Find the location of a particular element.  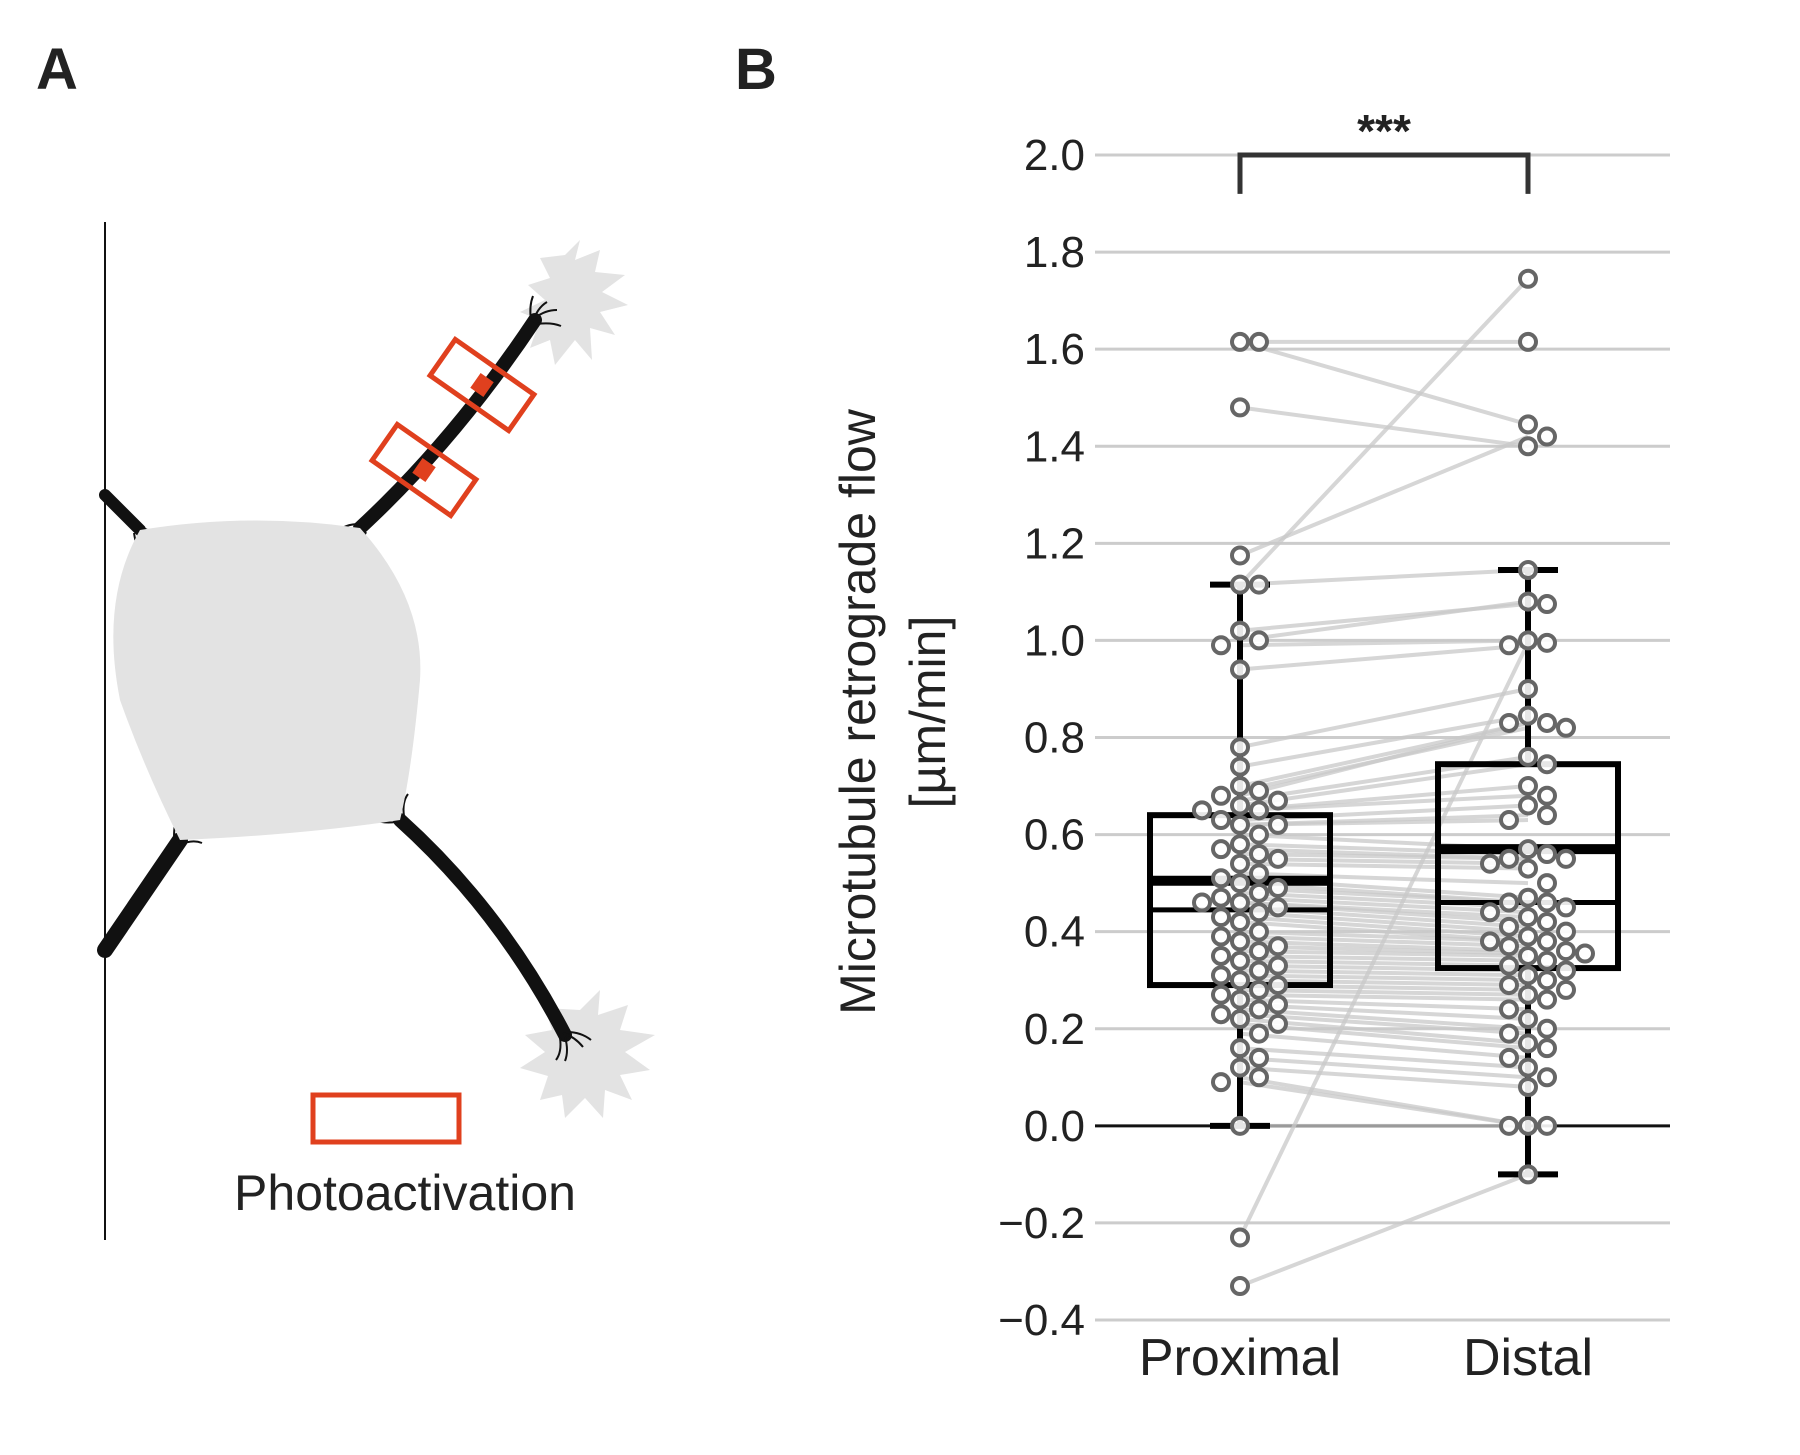

category-label-proximal: Proximal is located at coordinates (1240, 1358).